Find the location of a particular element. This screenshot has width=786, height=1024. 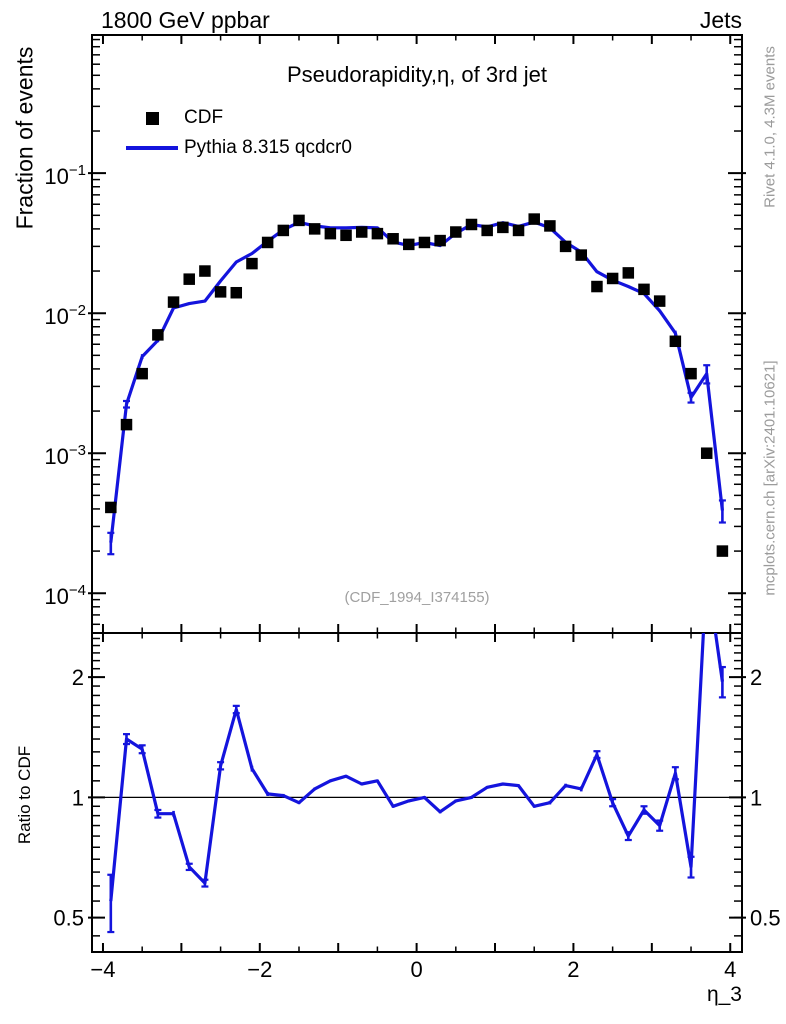

y-axis-tick-label-main: 10⁻¹ is located at coordinates (65, 175).